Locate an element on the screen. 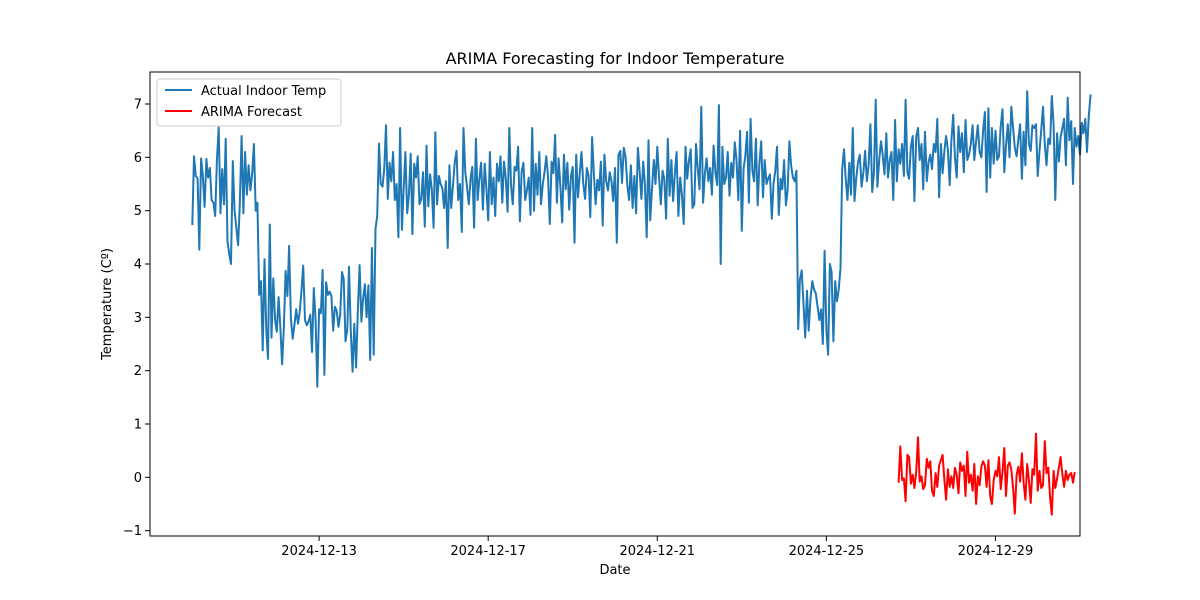 The height and width of the screenshot is (600, 1200). y-tick-label: 6 is located at coordinates (138, 158).